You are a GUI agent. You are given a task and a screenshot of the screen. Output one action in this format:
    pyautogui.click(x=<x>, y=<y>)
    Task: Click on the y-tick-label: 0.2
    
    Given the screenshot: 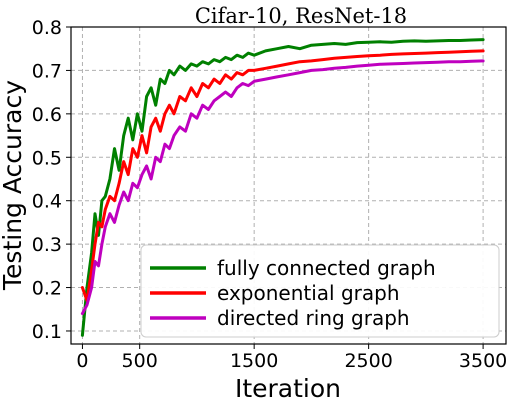 What is the action you would take?
    pyautogui.click(x=47, y=289)
    